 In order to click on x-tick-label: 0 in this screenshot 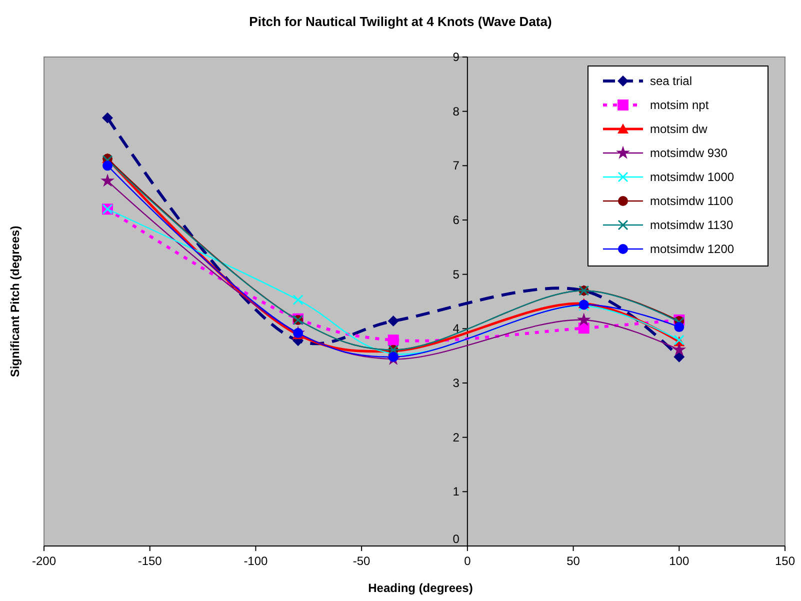, I will do `click(468, 561)`.